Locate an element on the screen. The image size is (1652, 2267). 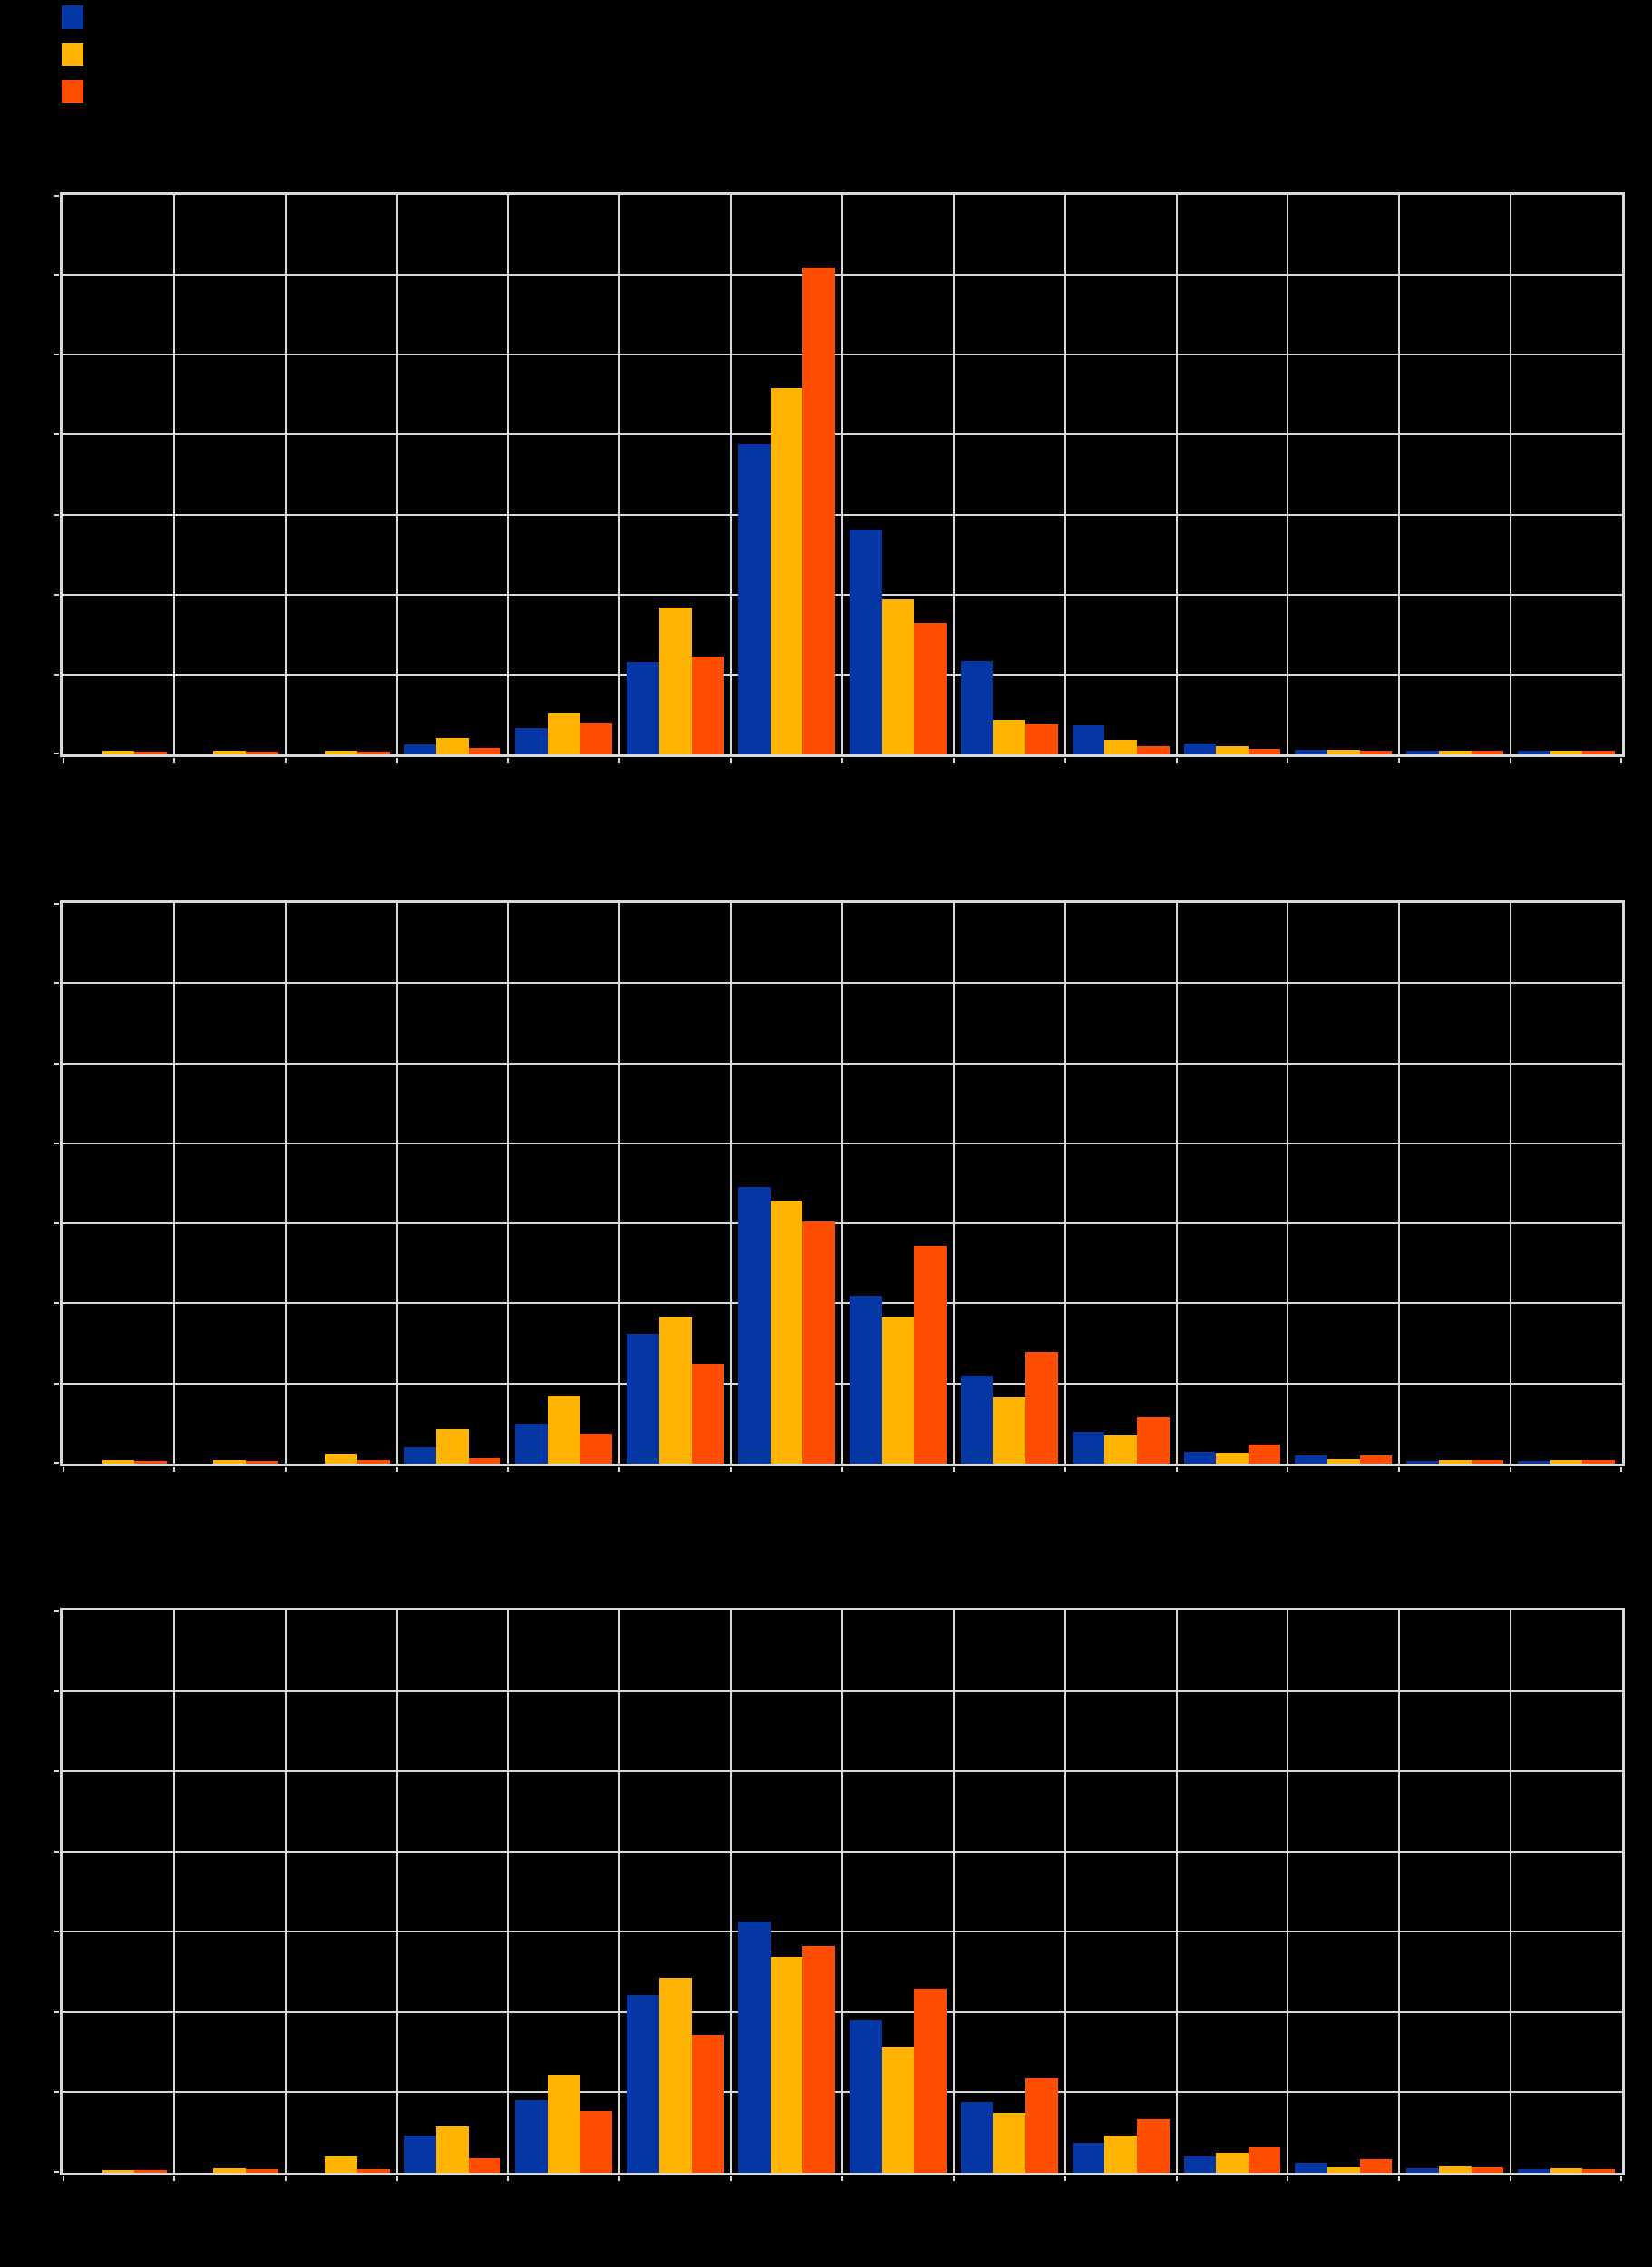
bar-series-blue-bin11 is located at coordinates (1200, 749).